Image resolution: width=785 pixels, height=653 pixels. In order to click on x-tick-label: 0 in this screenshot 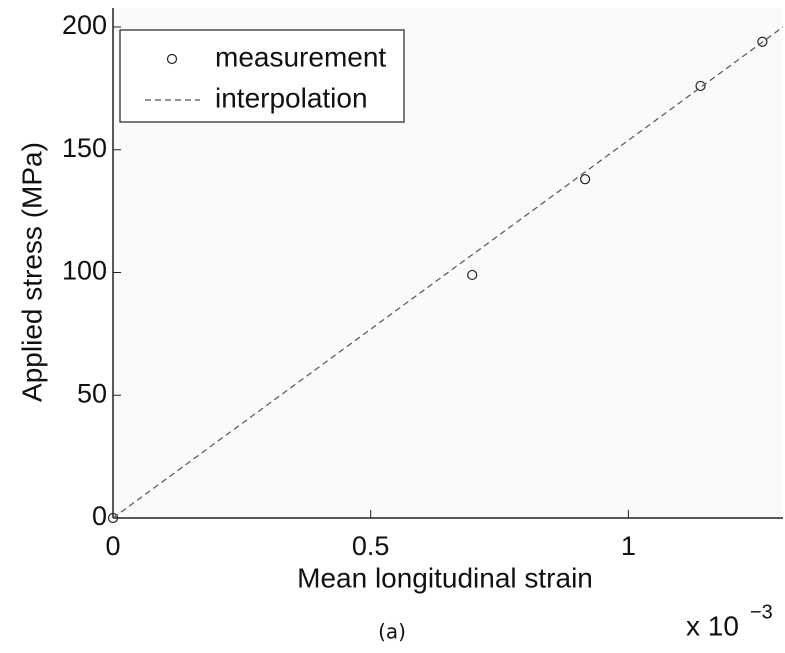, I will do `click(112, 546)`.